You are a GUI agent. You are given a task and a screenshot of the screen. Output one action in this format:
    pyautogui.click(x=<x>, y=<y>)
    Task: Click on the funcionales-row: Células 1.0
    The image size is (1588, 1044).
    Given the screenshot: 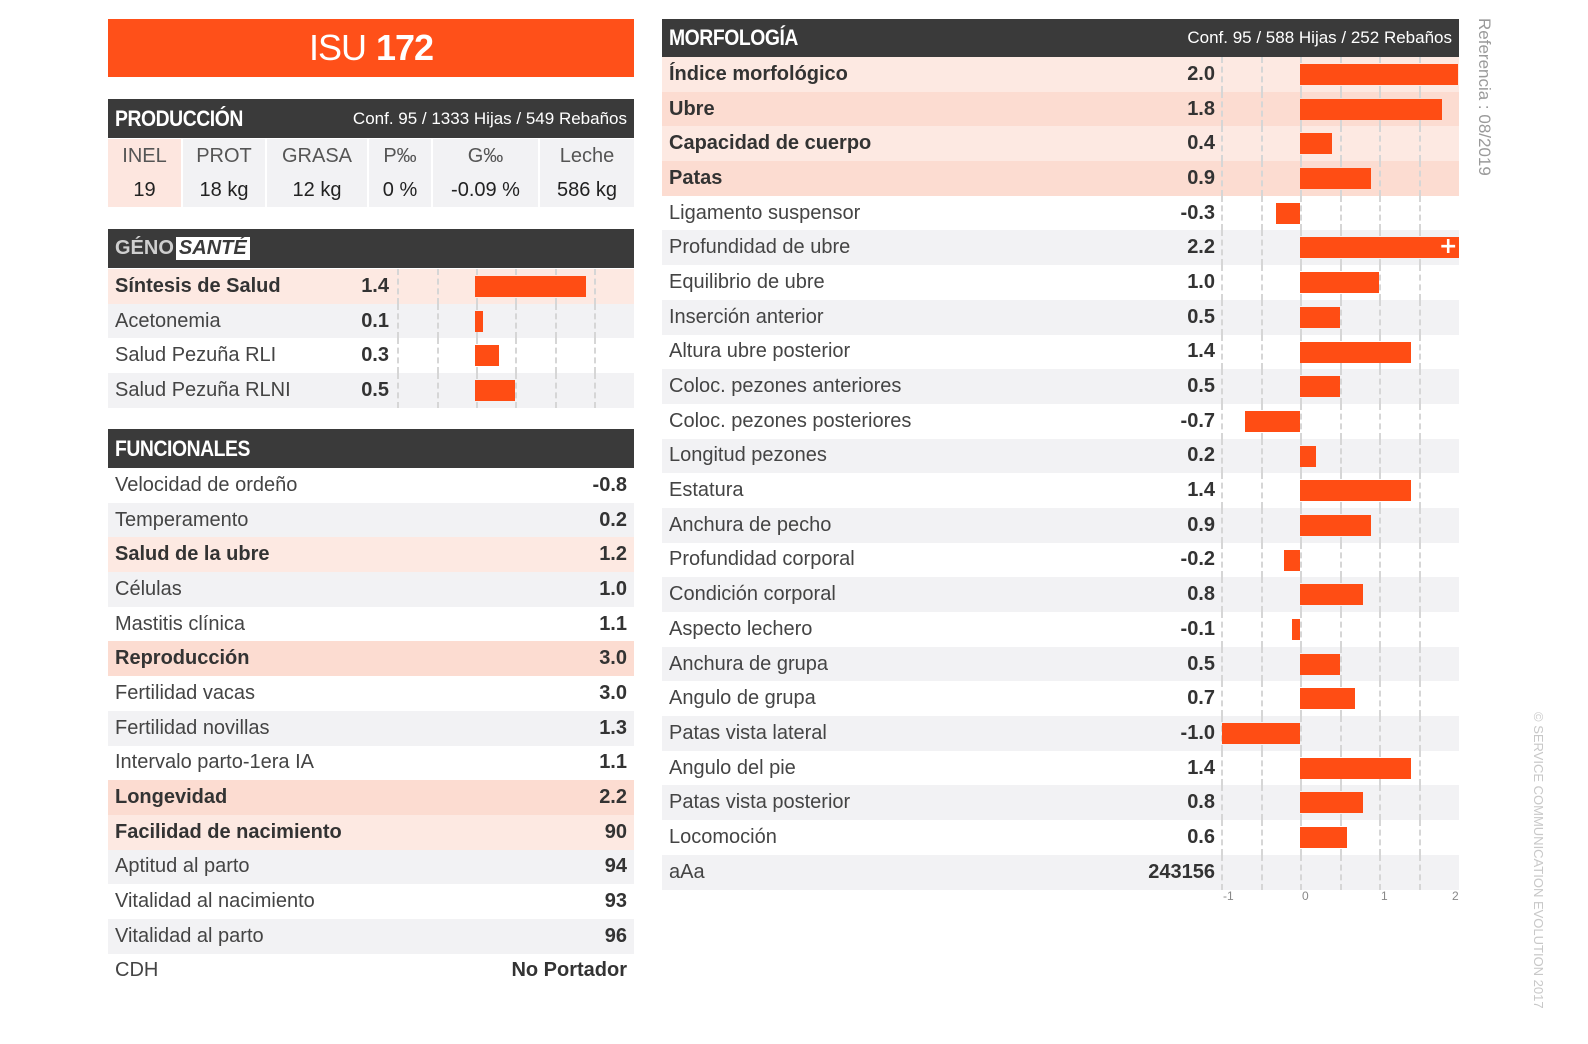 What is the action you would take?
    pyautogui.click(x=371, y=589)
    